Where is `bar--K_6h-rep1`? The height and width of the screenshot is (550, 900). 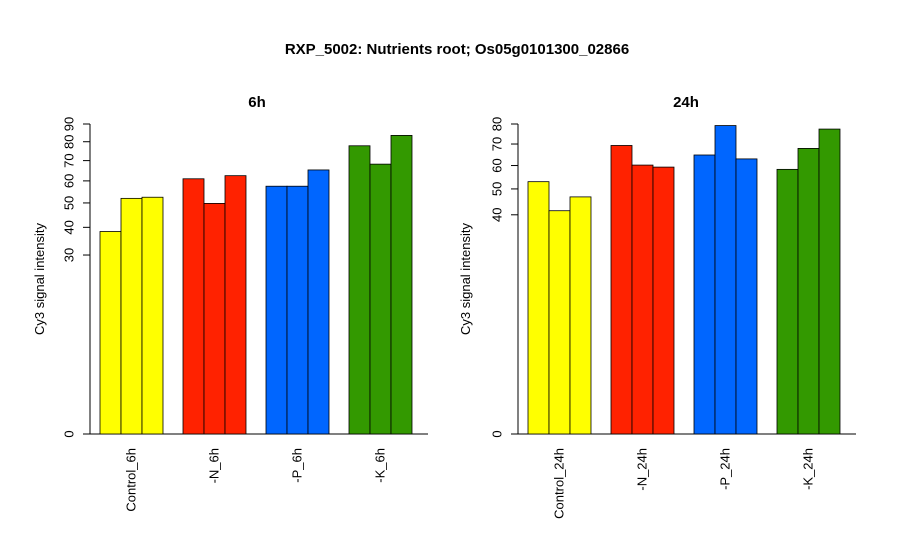 bar--K_6h-rep1 is located at coordinates (359, 290).